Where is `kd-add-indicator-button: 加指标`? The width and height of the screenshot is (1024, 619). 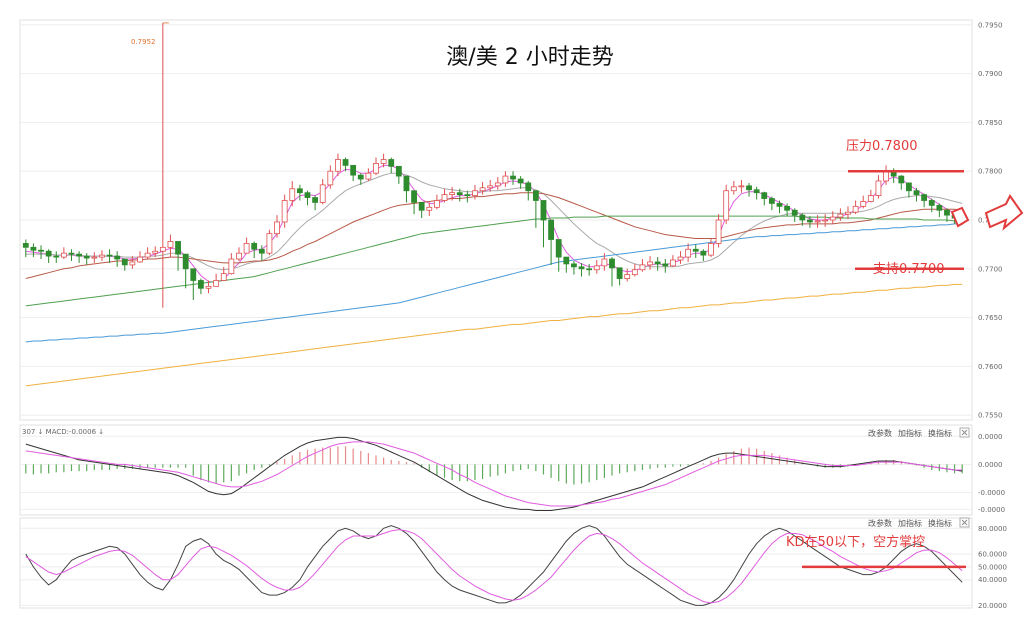 kd-add-indicator-button: 加指标 is located at coordinates (910, 523).